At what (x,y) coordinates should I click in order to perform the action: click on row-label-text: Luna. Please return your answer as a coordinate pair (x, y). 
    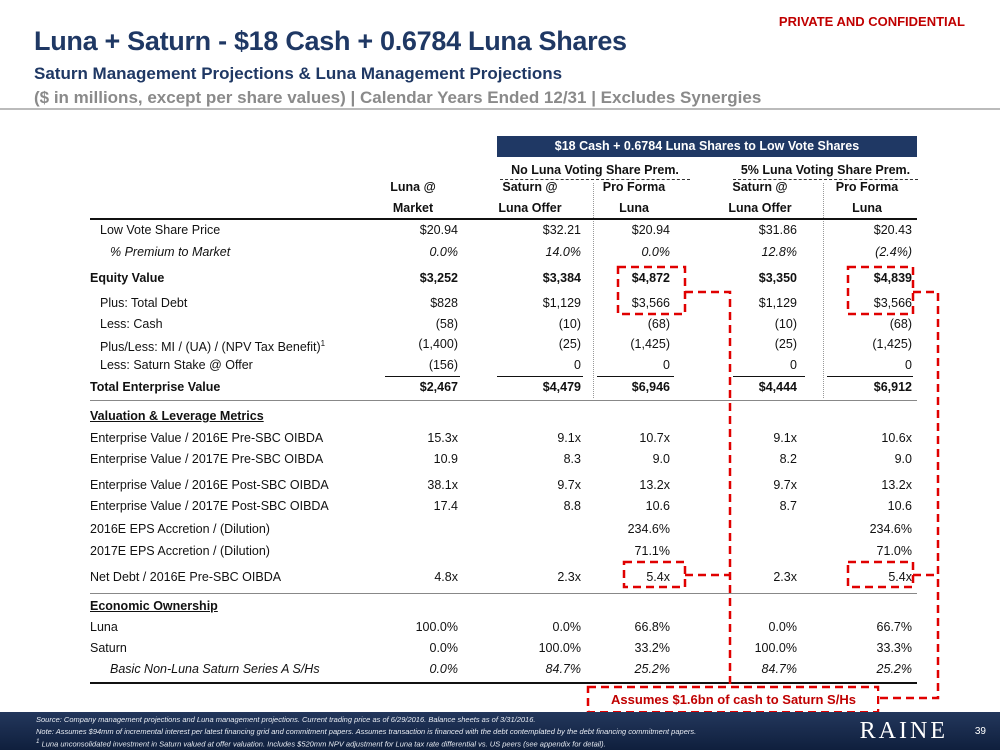
    Looking at the image, I should click on (104, 627).